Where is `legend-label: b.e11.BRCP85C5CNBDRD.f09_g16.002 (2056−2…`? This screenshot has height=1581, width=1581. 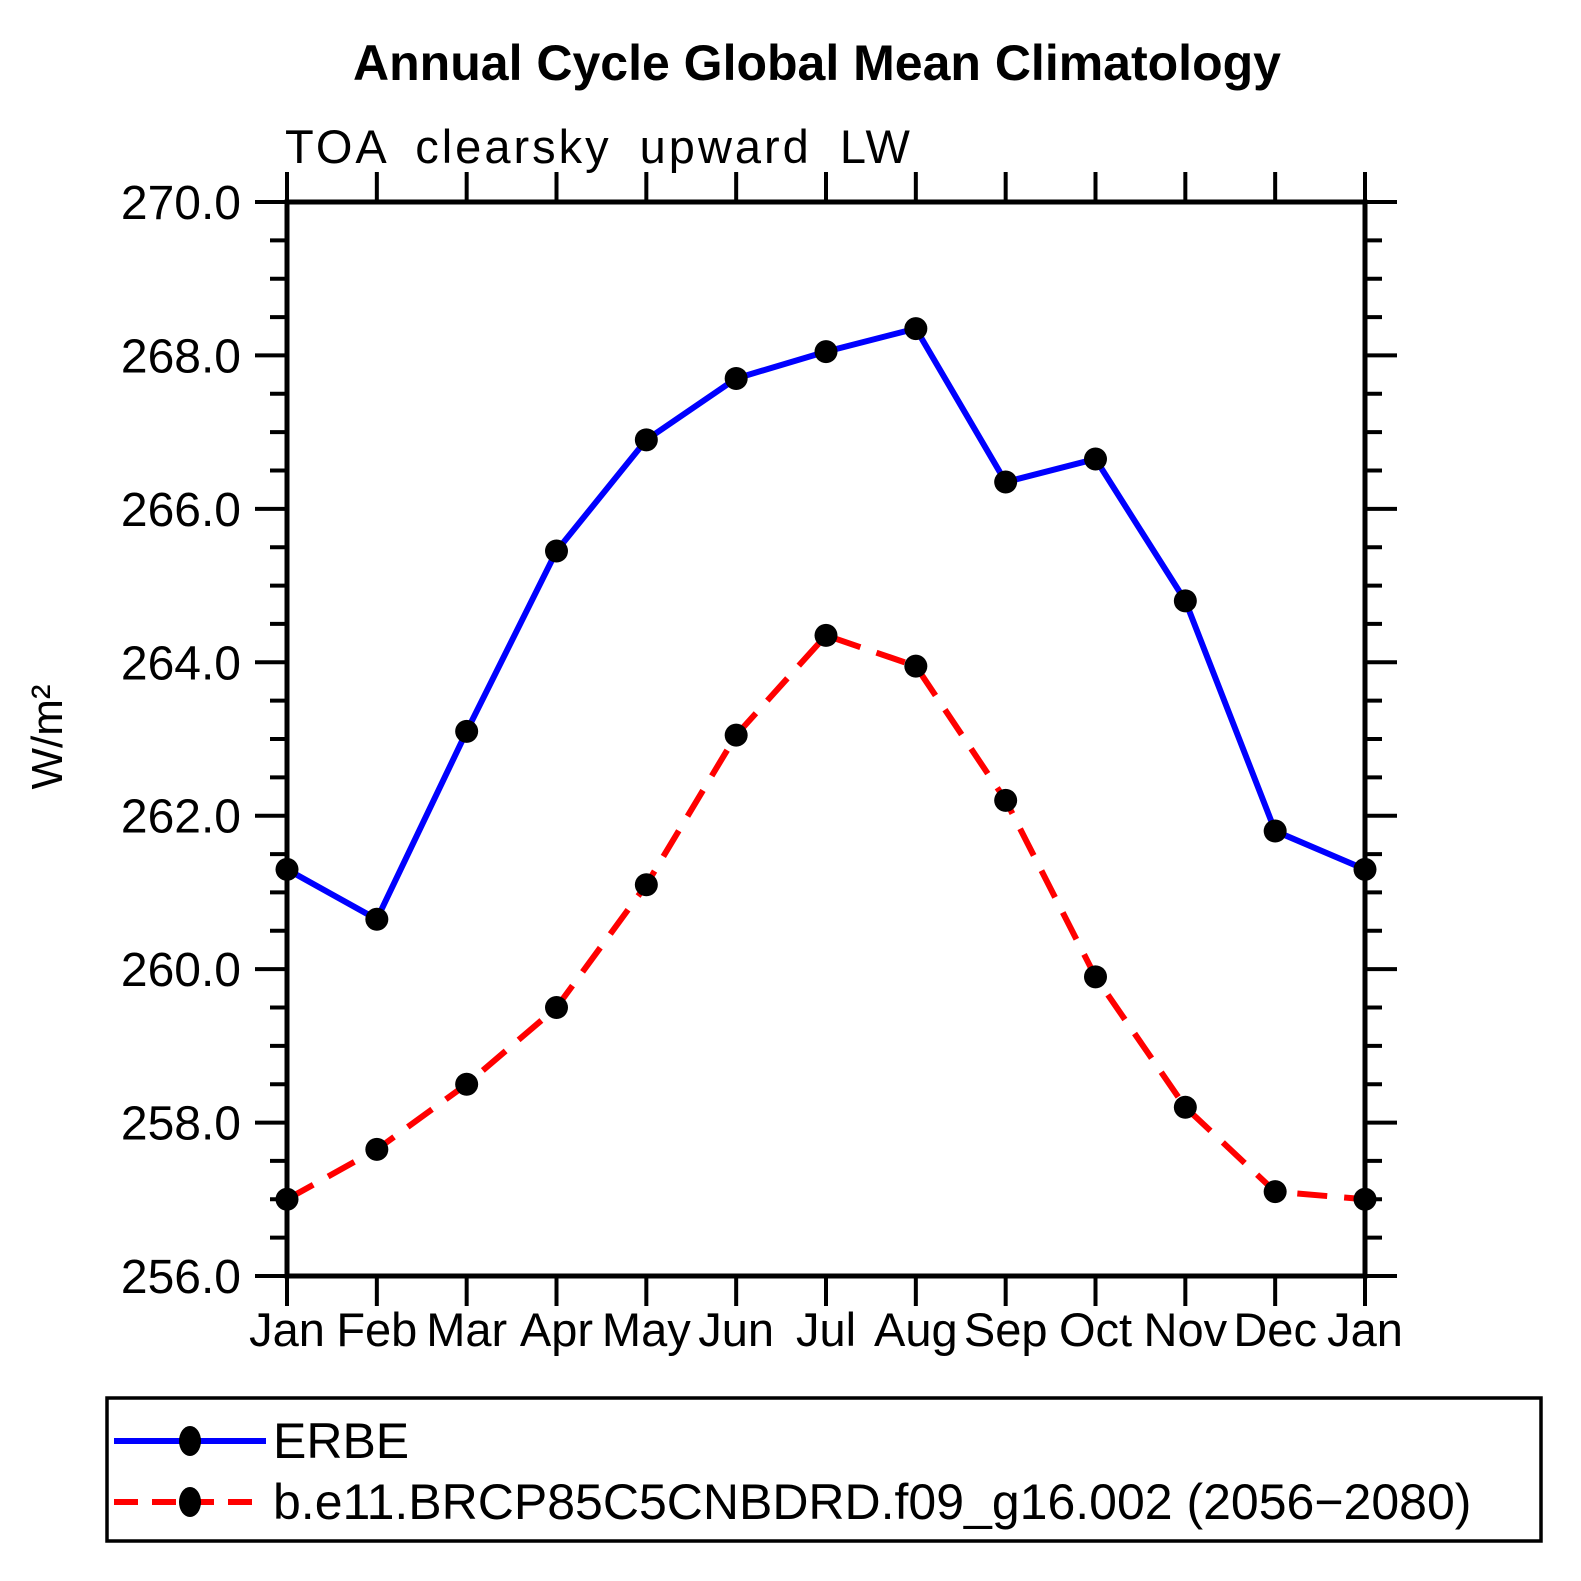 legend-label: b.e11.BRCP85C5CNBDRD.f09_g16.002 (2056−2… is located at coordinates (872, 1502).